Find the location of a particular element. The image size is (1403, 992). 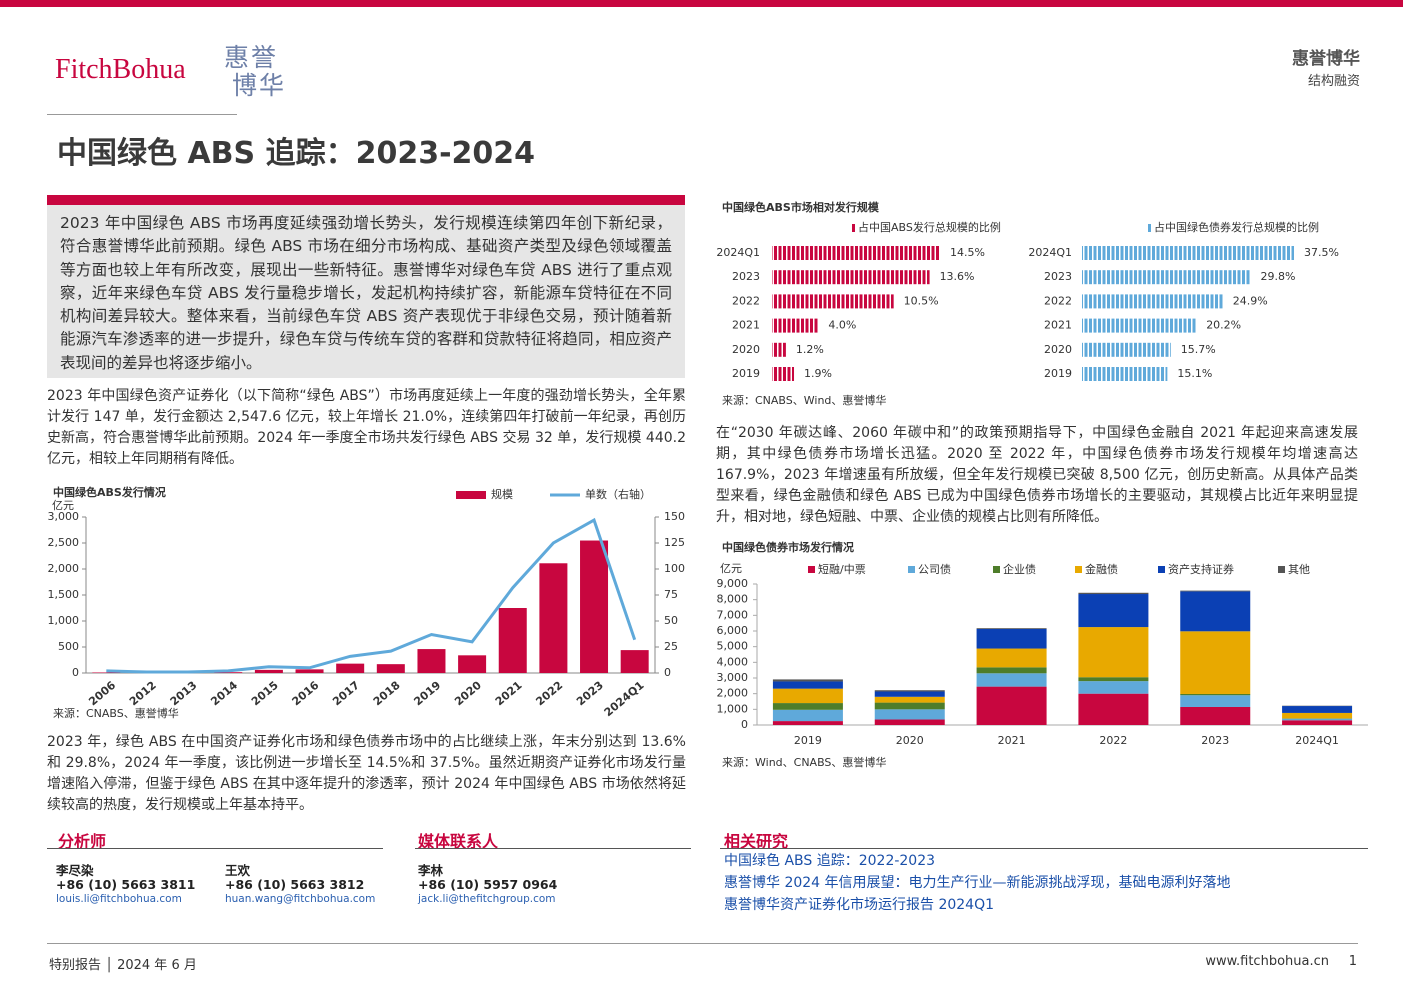

contact-email: louis.li@fitchbohua.com is located at coordinates (119, 899).